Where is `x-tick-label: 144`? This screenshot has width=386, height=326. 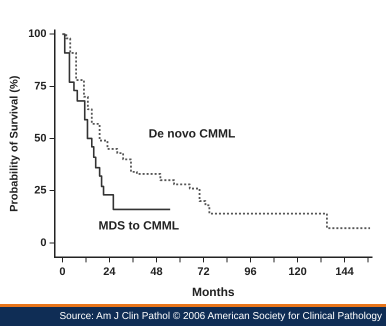 x-tick-label: 144 is located at coordinates (345, 272).